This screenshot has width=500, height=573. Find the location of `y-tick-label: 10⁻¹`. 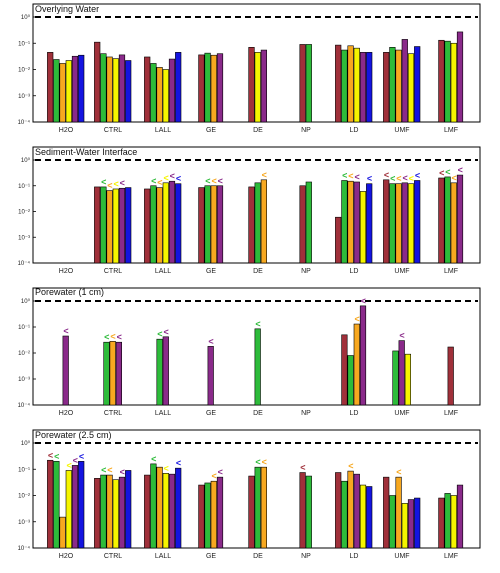

y-tick-label: 10⁻¹ is located at coordinates (24, 187).